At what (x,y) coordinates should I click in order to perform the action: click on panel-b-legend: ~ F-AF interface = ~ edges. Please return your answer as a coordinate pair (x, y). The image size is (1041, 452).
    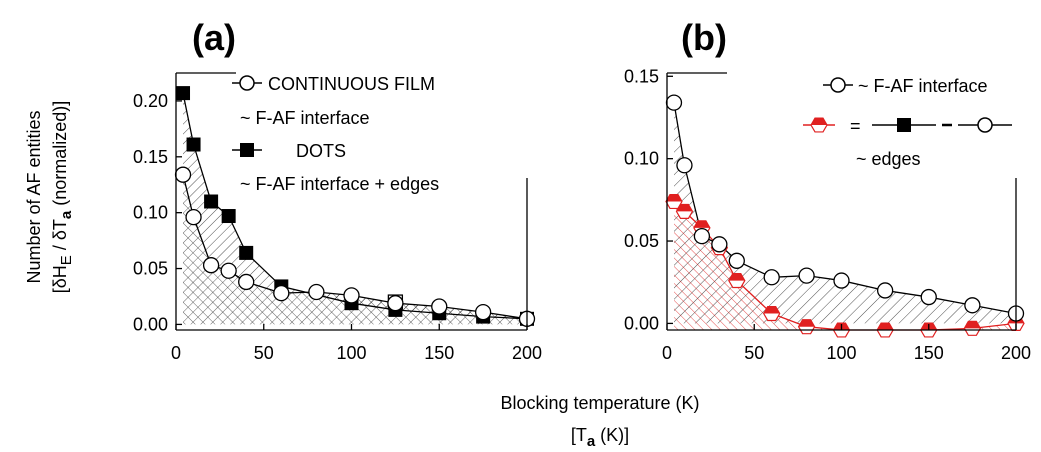
    Looking at the image, I should click on (907, 122).